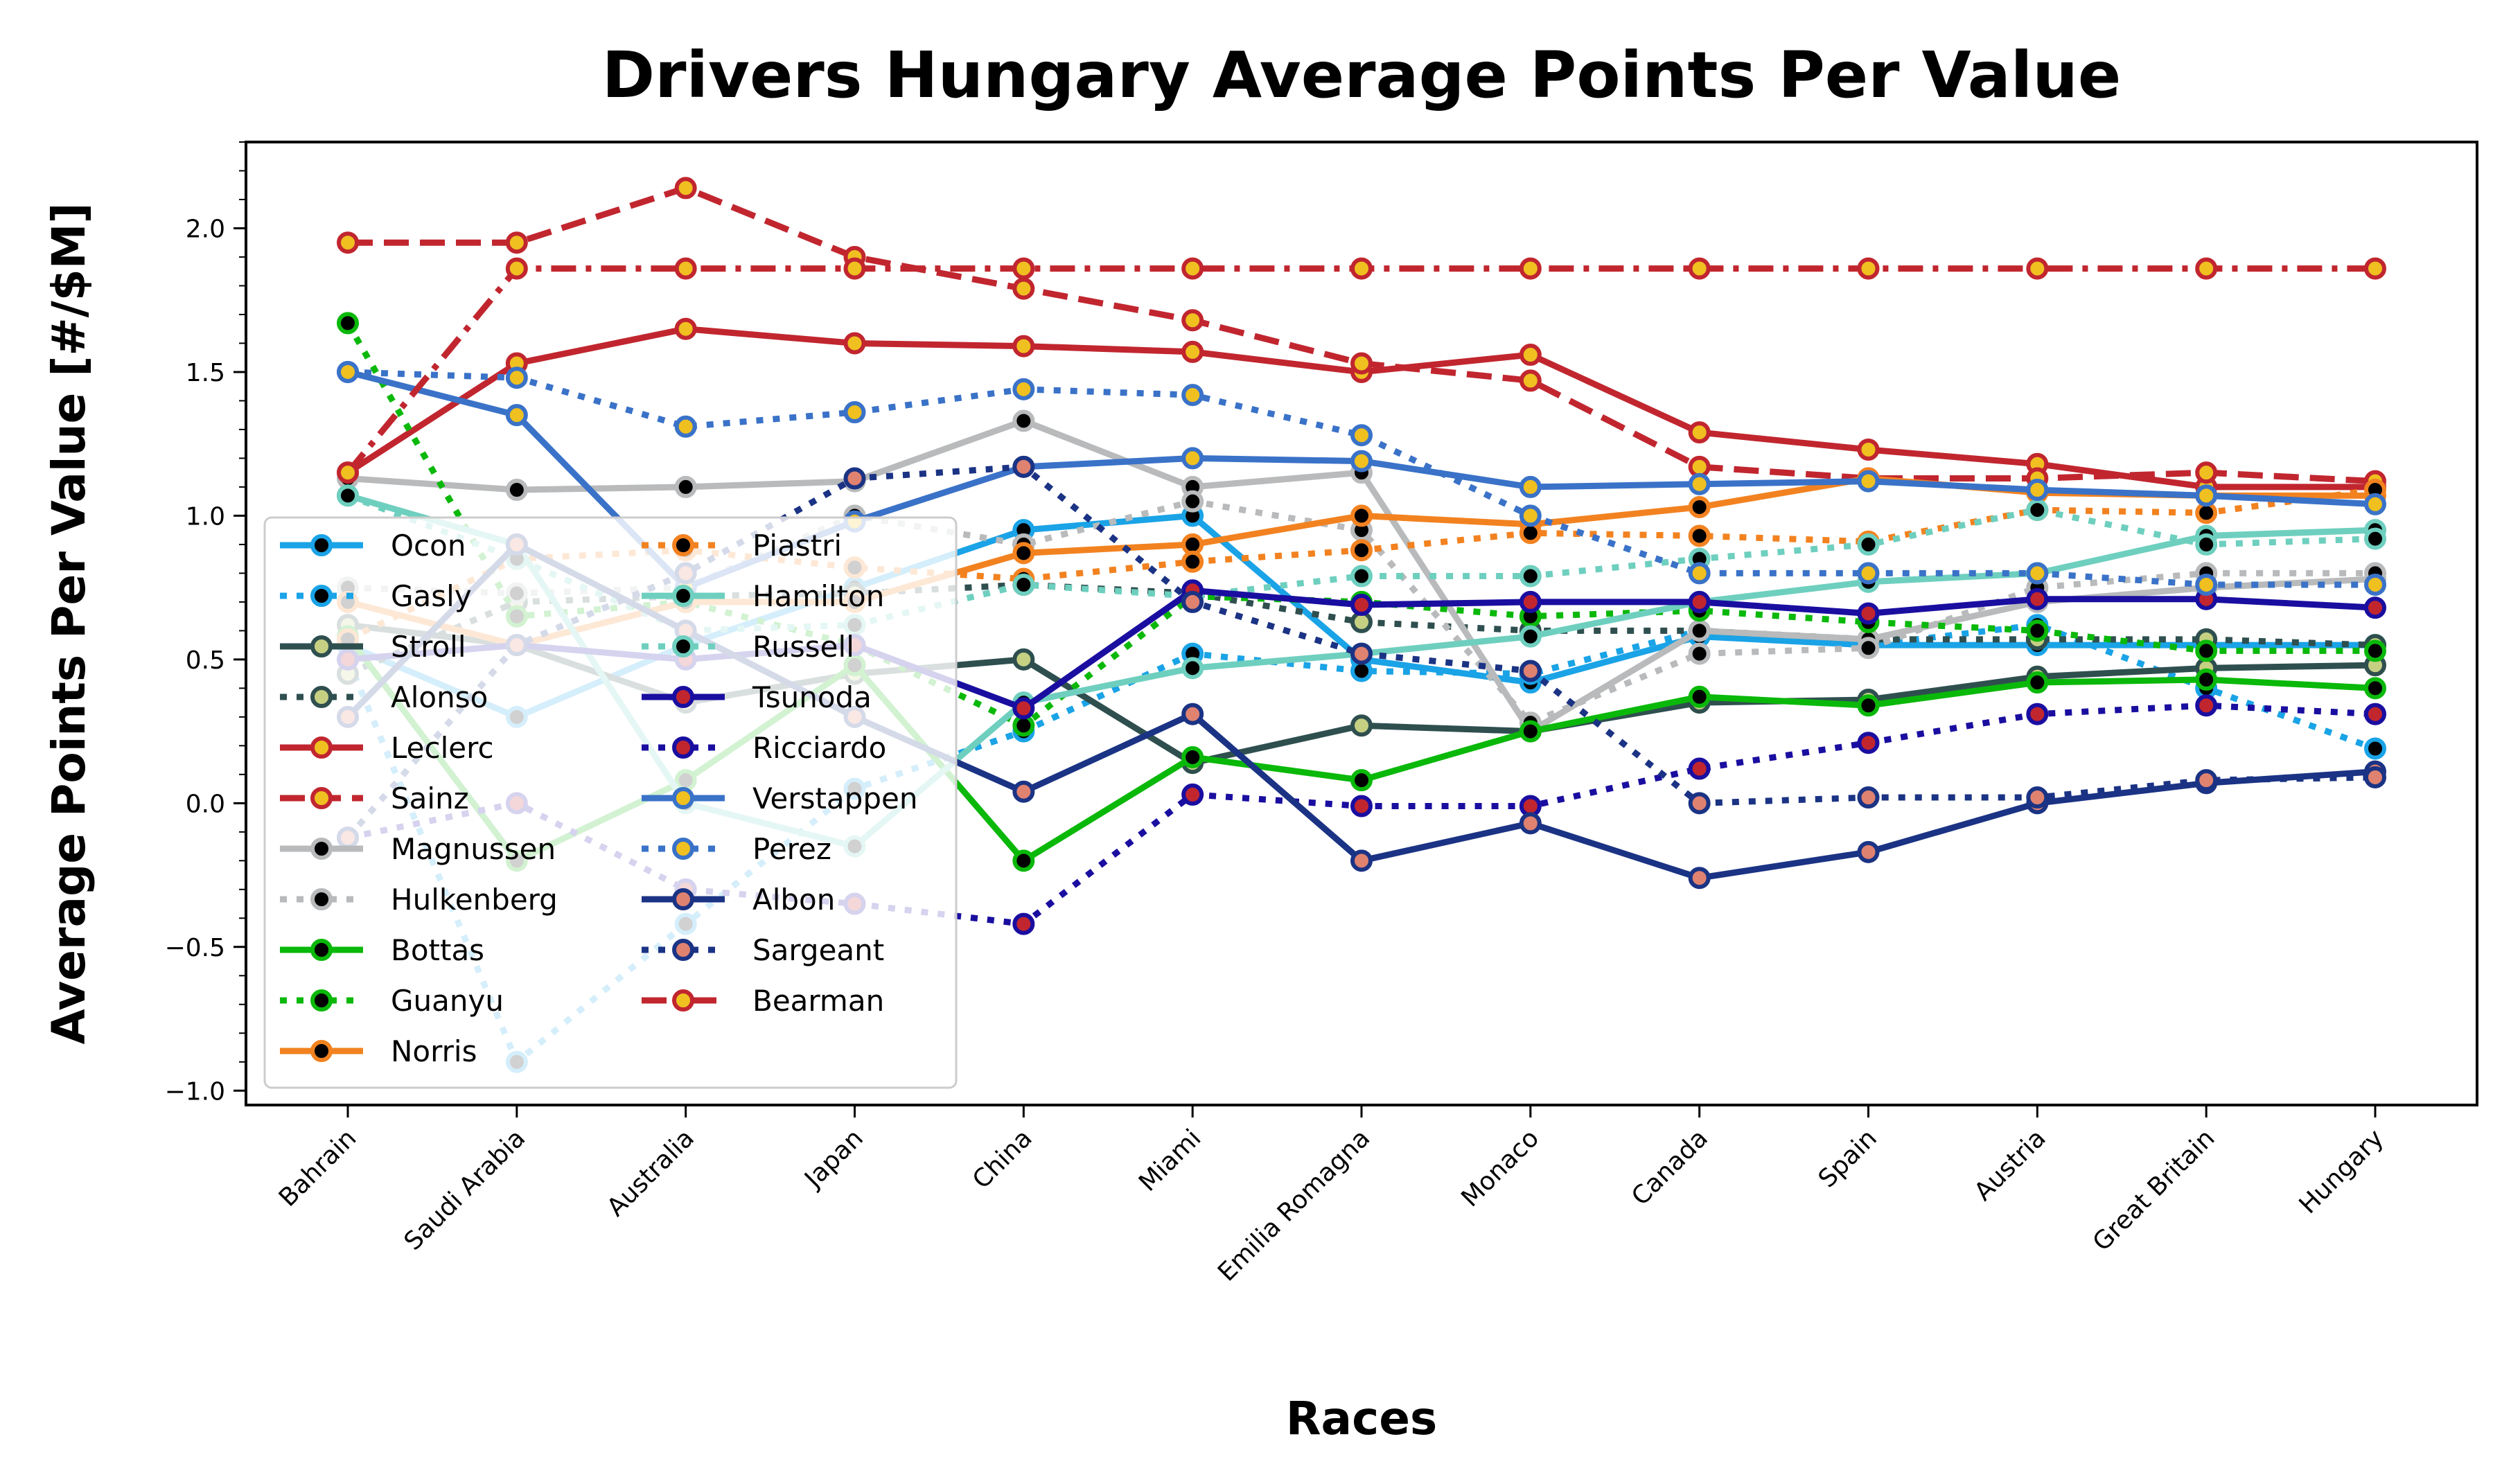  I want to click on data-point-hamilton, so click(1192, 668).